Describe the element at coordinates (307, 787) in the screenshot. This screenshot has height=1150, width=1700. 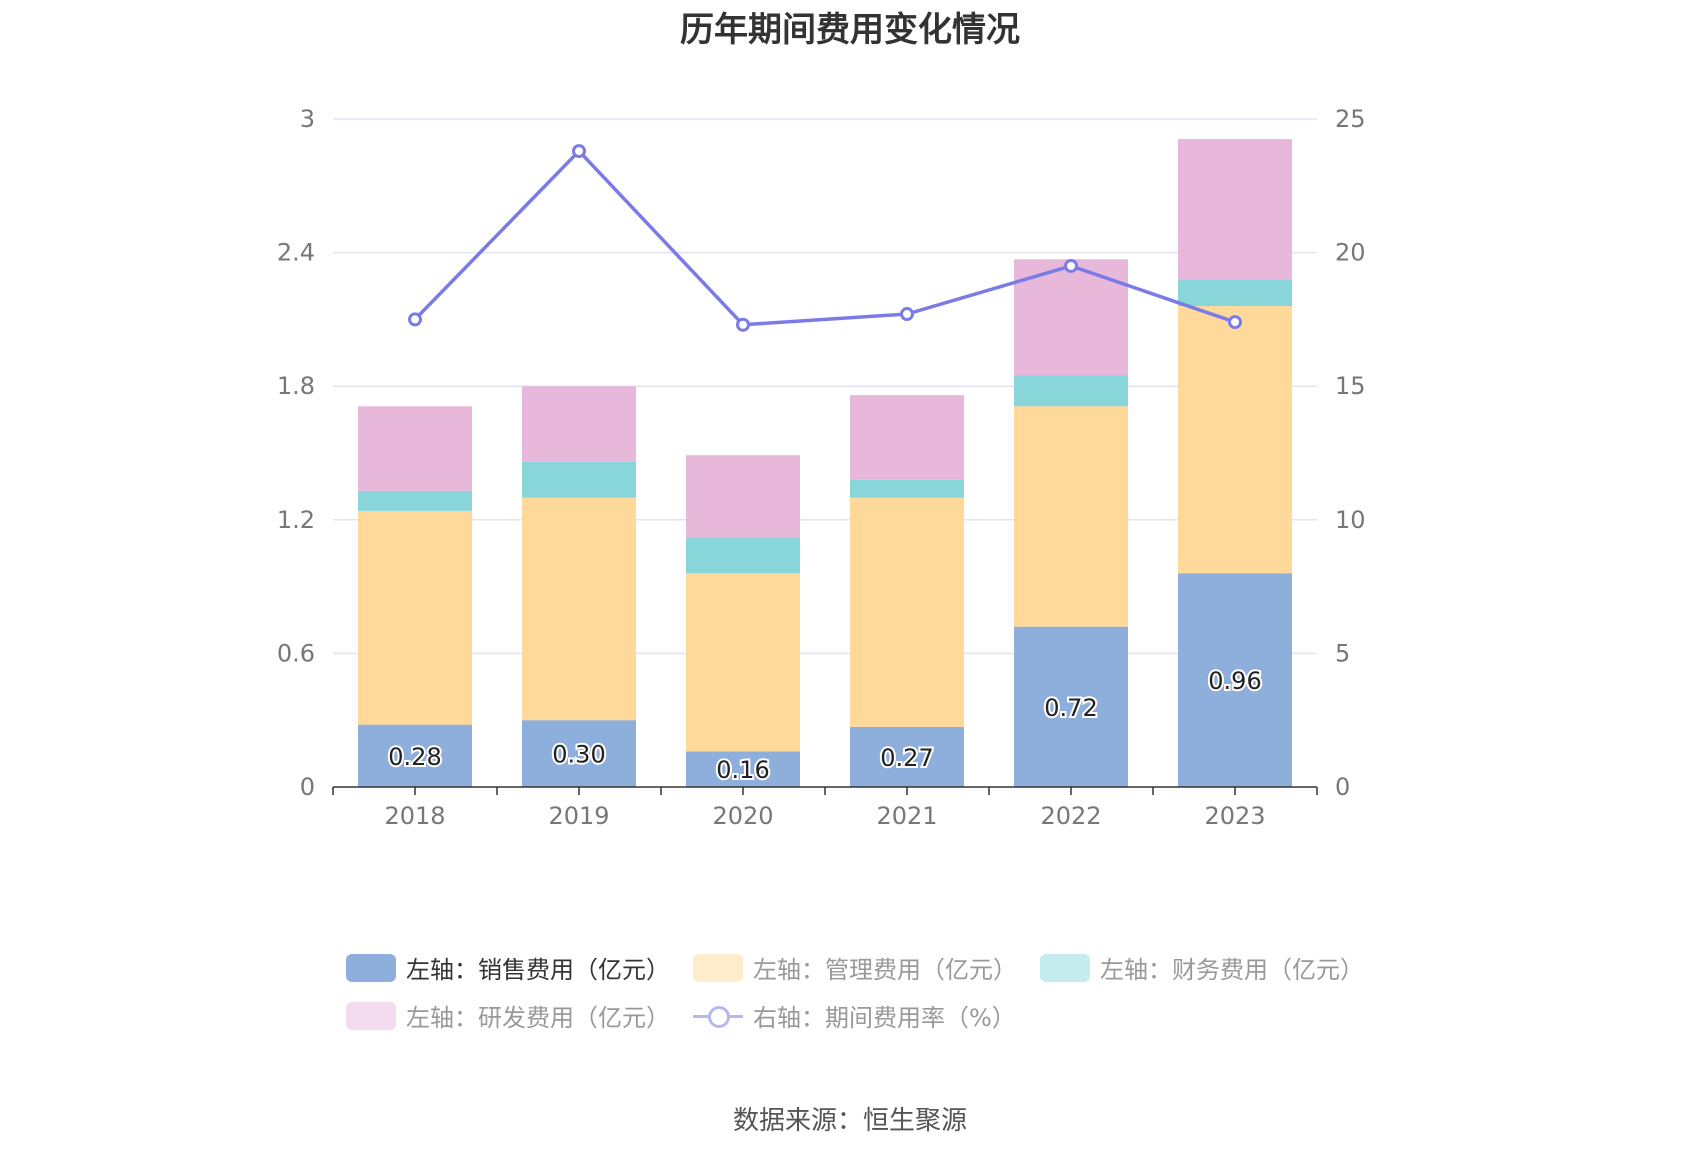
I see `left-axis-tick-label: 0` at that location.